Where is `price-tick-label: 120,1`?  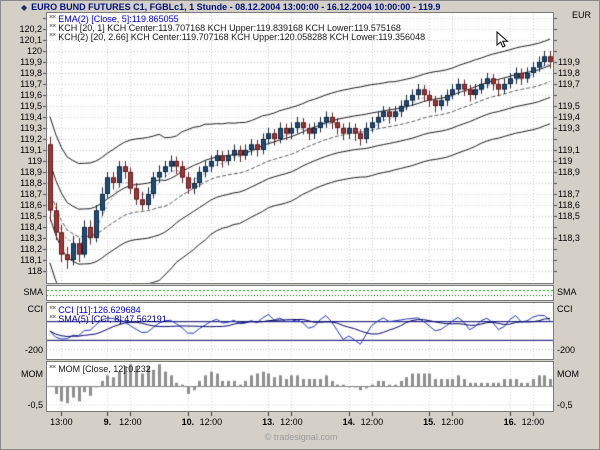
price-tick-label: 120,1 is located at coordinates (30, 39).